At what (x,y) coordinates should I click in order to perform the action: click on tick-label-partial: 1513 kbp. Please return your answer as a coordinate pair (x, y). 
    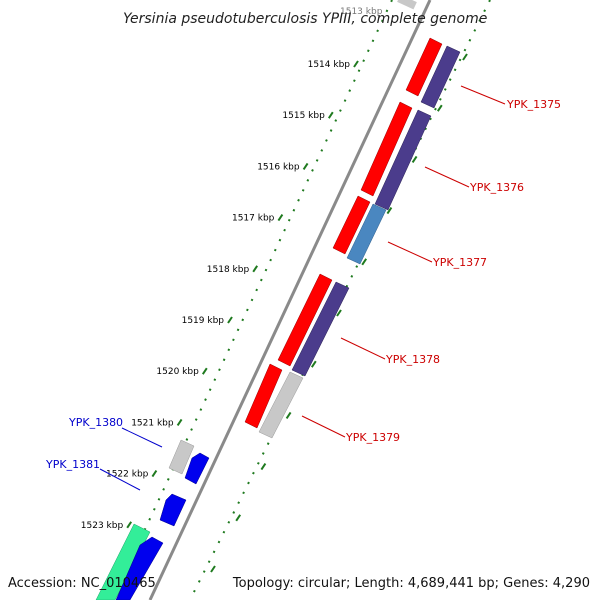
    Looking at the image, I should click on (361, 12).